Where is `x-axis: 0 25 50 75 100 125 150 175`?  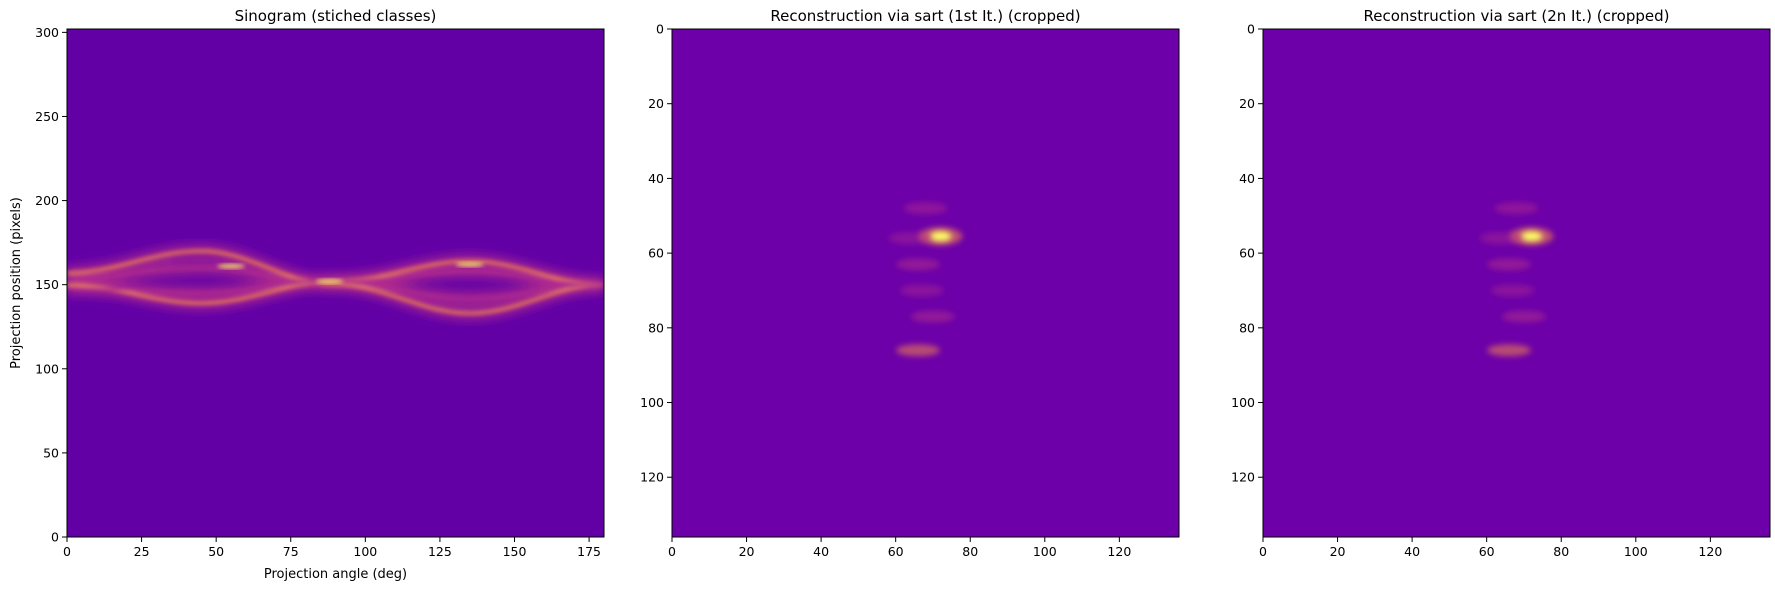 x-axis: 0 25 50 75 100 125 150 175 is located at coordinates (332, 548).